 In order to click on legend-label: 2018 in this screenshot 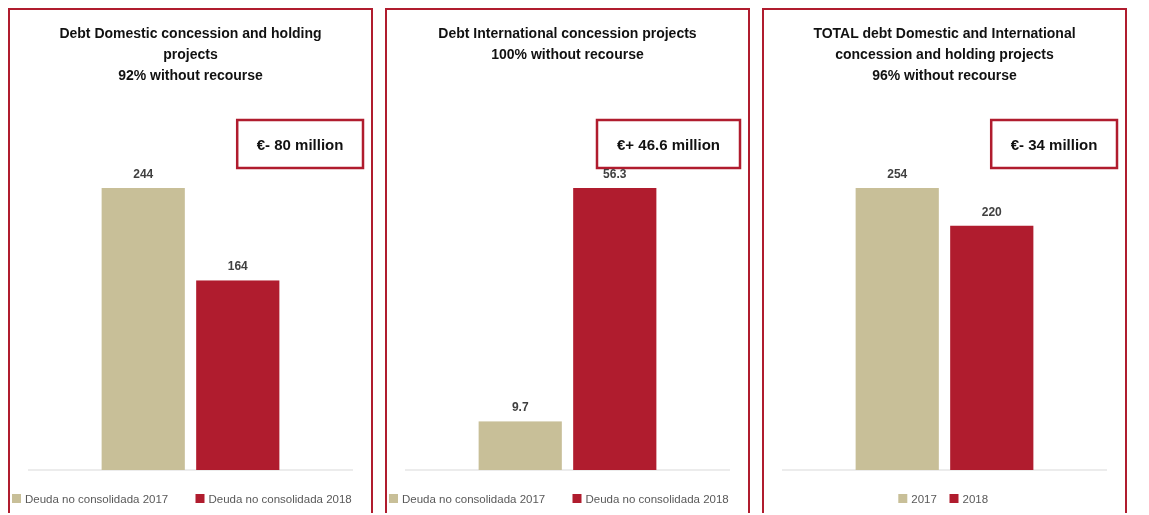, I will do `click(975, 499)`.